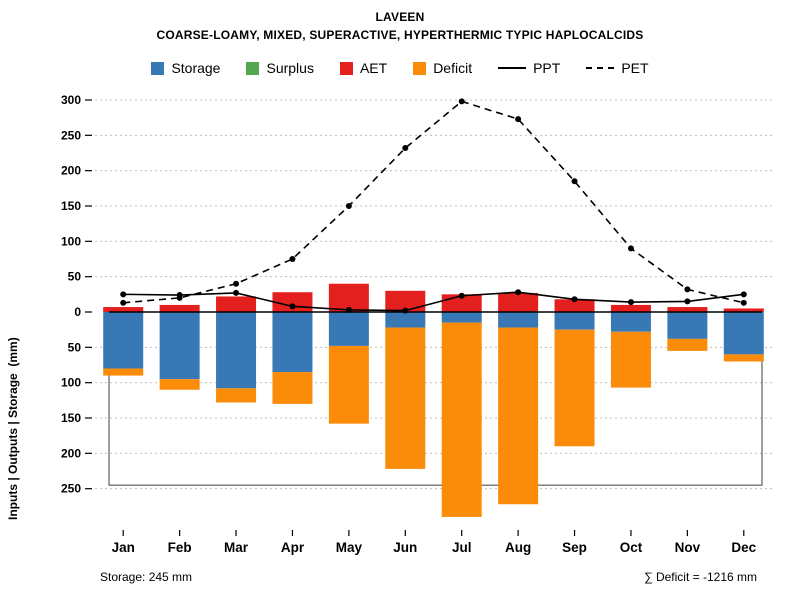  Describe the element at coordinates (688, 547) in the screenshot. I see `svg-text: Nov` at that location.